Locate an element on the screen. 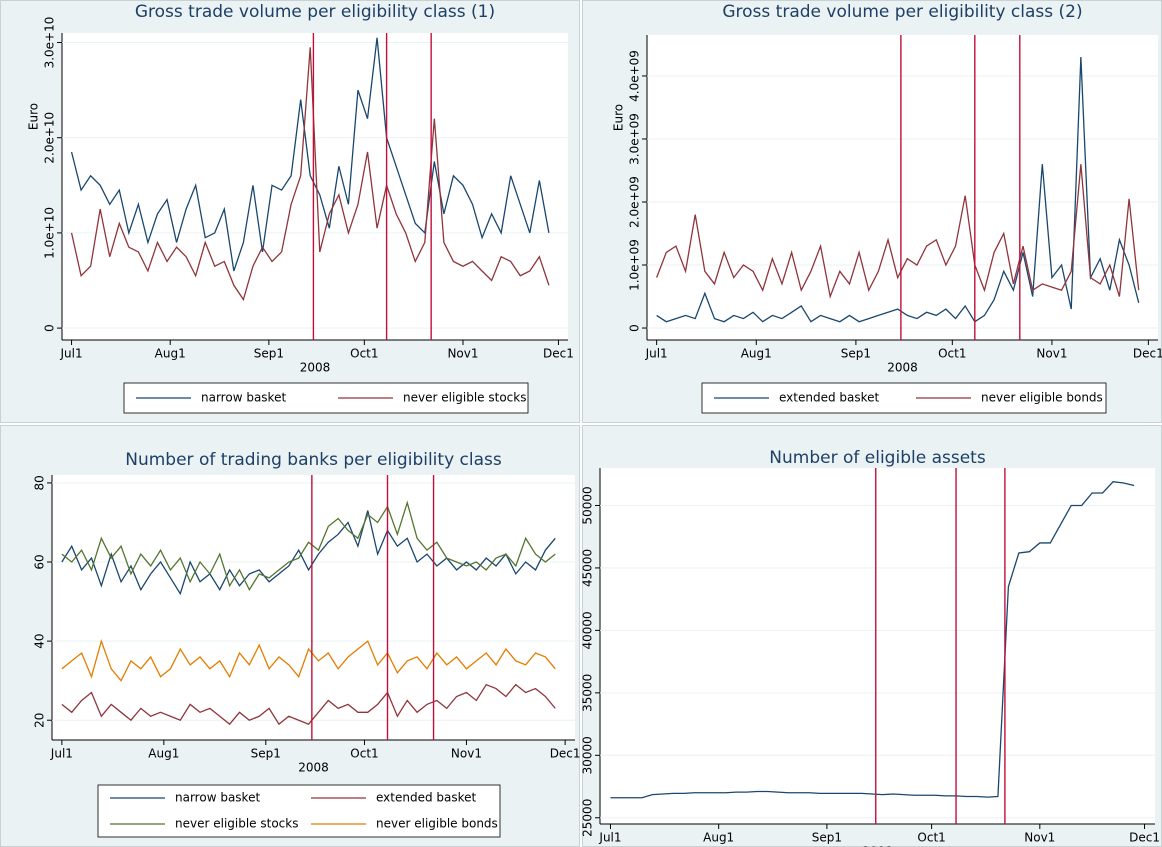 This screenshot has width=1162, height=847. y-tick-label: 45000 is located at coordinates (588, 568).